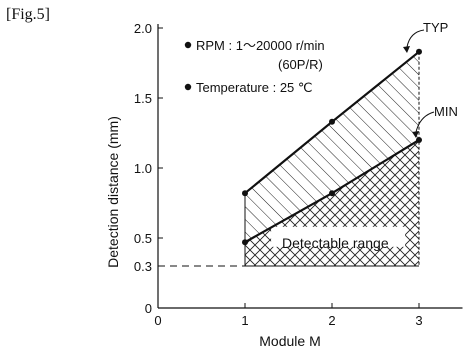  I want to click on min-callout-arrowhead, so click(415, 134).